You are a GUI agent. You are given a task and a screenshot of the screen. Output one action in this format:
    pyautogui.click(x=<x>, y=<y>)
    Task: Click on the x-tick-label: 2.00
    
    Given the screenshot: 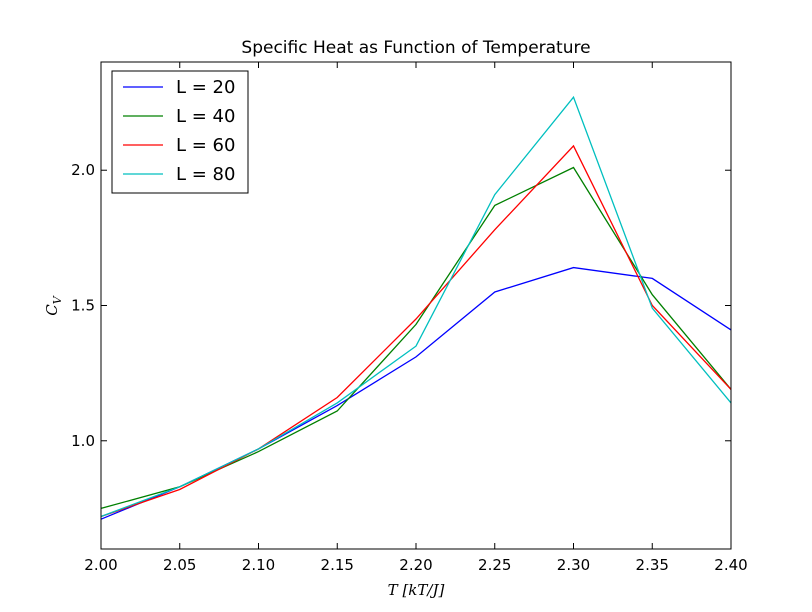 What is the action you would take?
    pyautogui.click(x=100, y=565)
    